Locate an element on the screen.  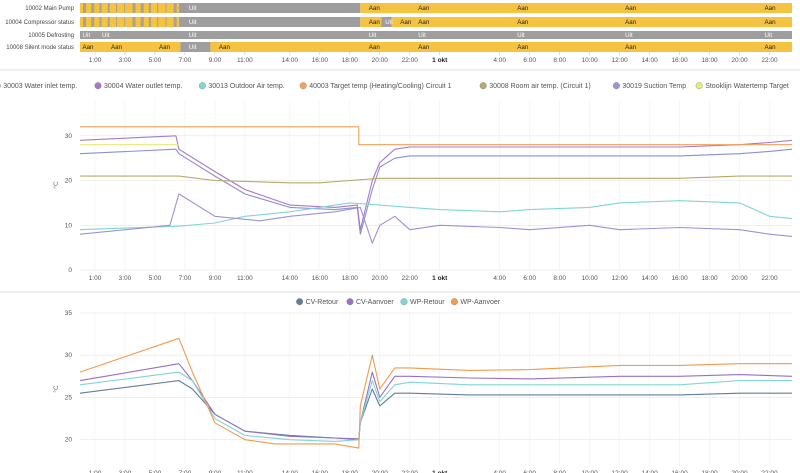
legend-entry: 30013 Outdoor Air temp. is located at coordinates (246, 86).